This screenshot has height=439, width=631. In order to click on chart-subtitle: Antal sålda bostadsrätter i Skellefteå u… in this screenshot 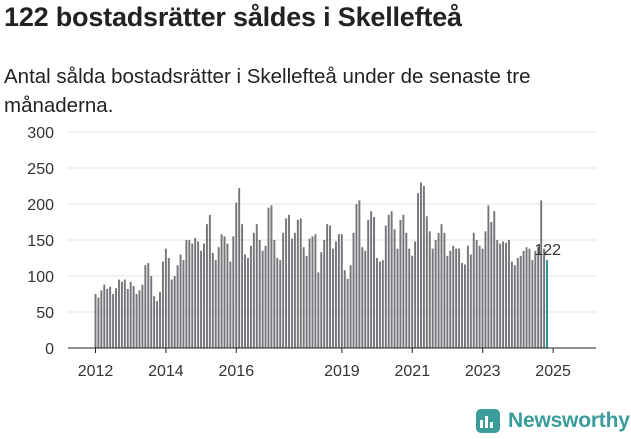, I will do `click(267, 91)`.